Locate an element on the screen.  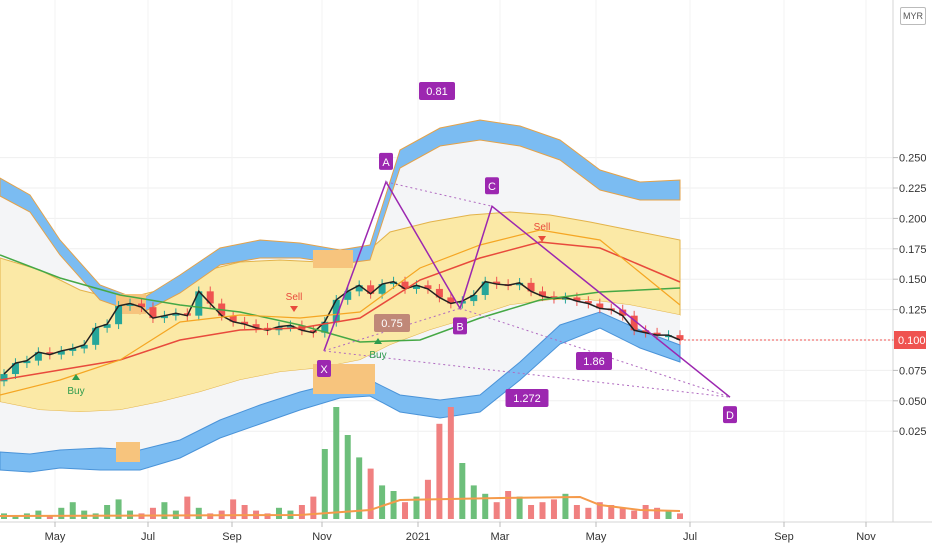
pattern-point-label: X is located at coordinates (324, 370).